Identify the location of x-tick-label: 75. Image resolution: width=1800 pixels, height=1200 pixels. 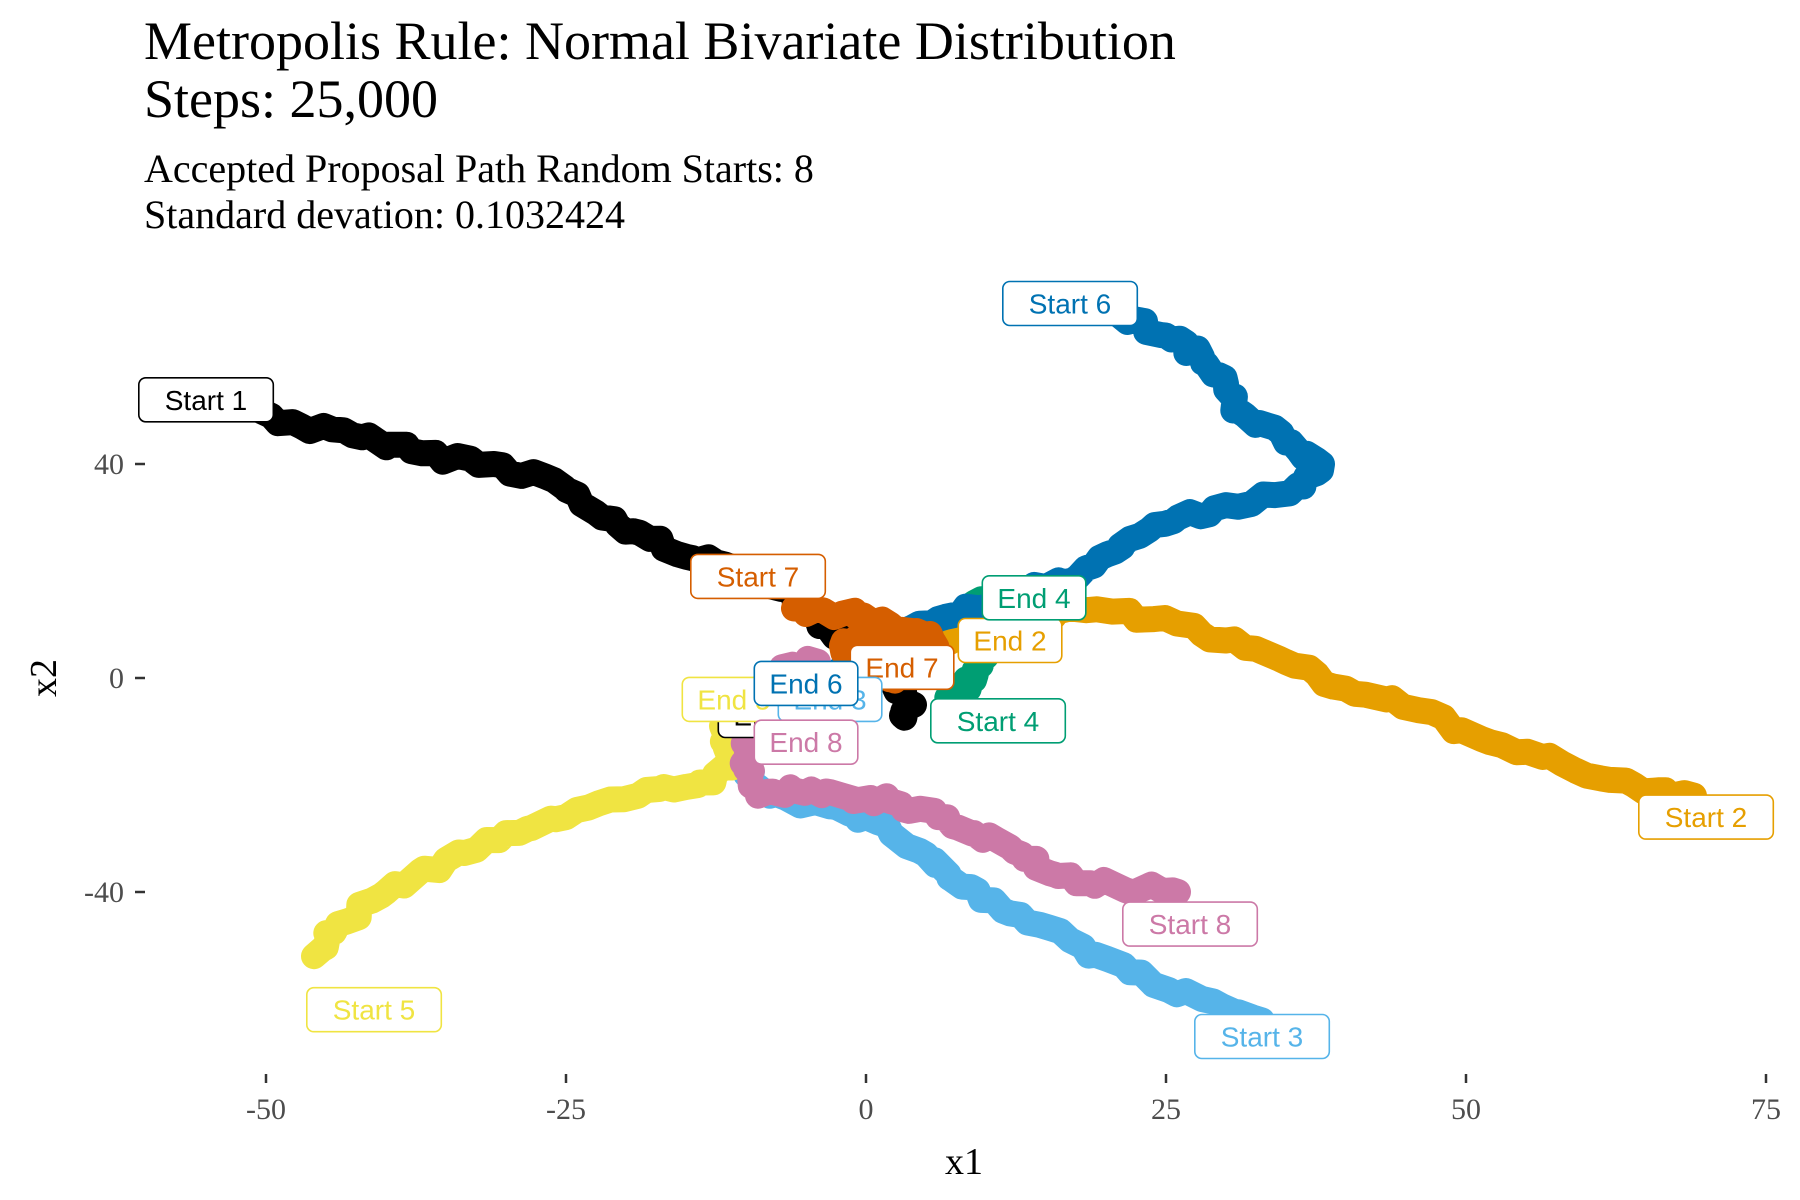
(1766, 1109).